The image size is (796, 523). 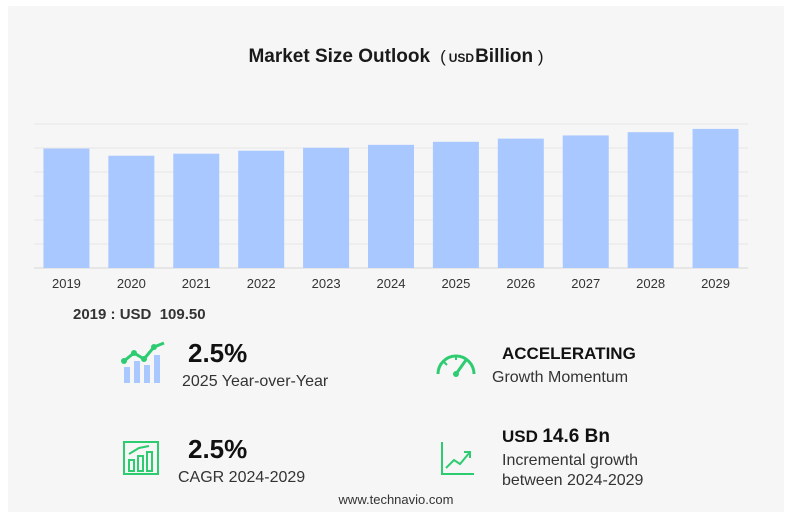 I want to click on incremental-amount: 14.6 Bn, so click(x=576, y=436).